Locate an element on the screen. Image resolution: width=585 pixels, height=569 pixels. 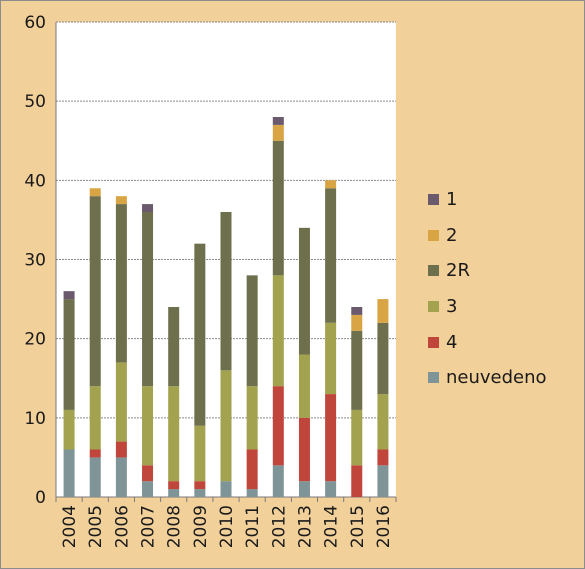
x-tick-label: 2006 is located at coordinates (122, 526).